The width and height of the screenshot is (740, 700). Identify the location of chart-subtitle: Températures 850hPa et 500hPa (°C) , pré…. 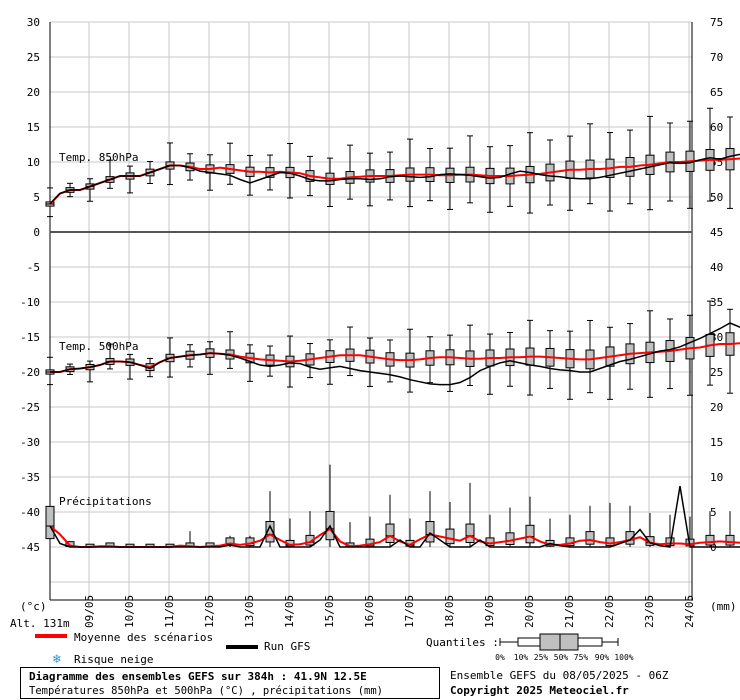
(206, 691).